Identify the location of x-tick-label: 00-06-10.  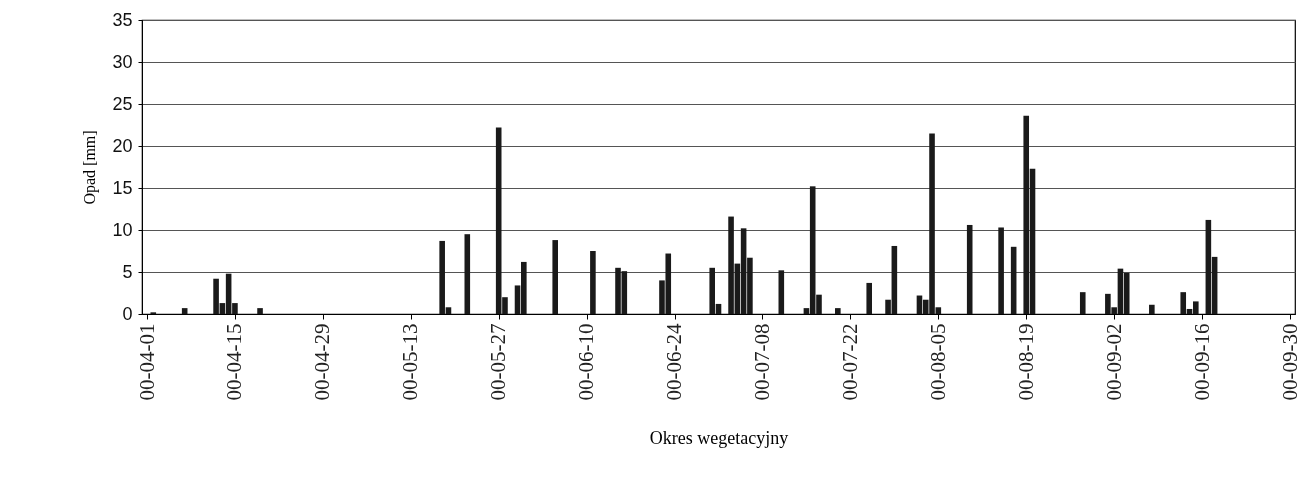
(586, 362).